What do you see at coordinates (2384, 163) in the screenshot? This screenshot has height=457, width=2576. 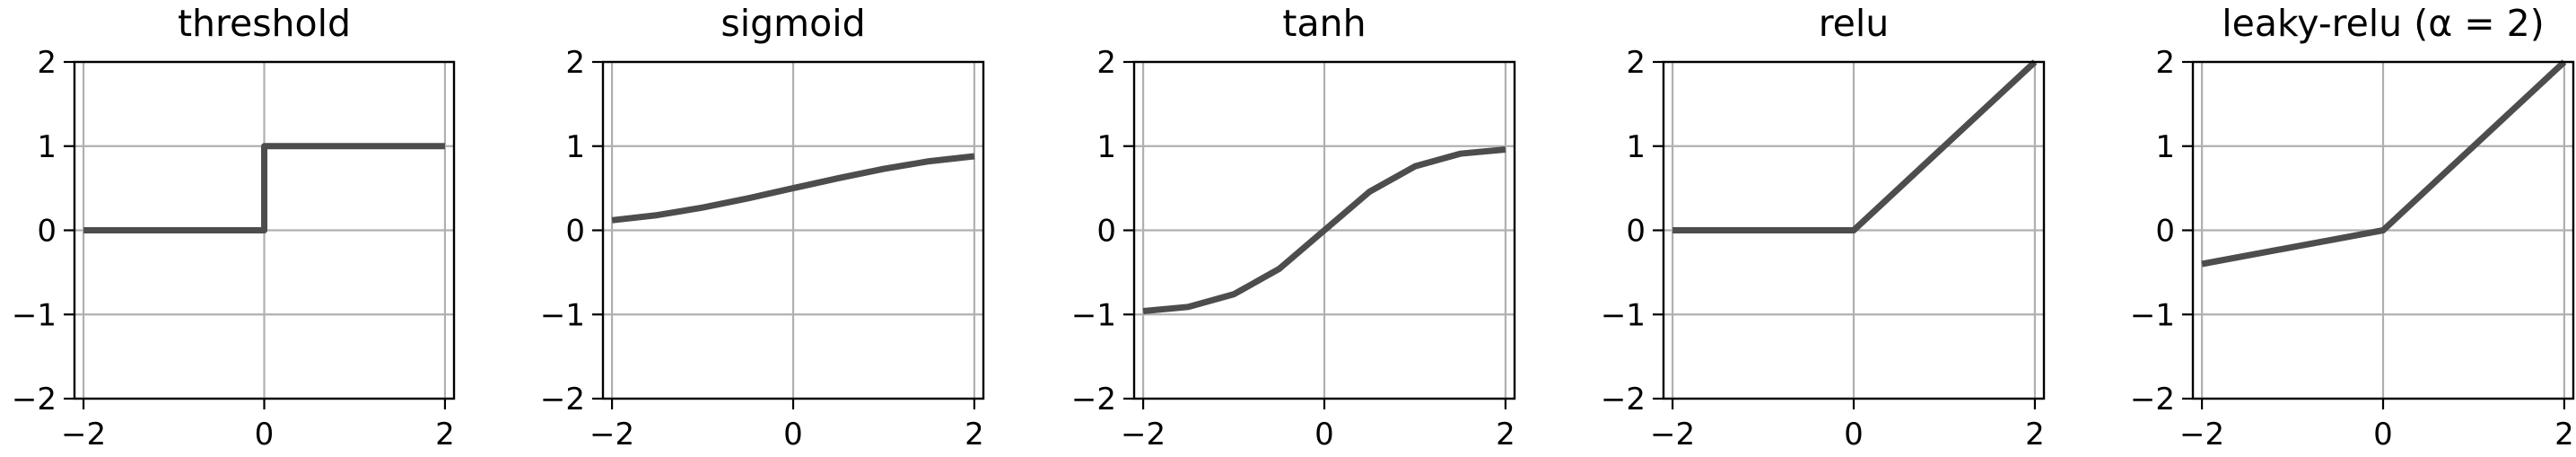 I see `series-line-leaky-relu` at bounding box center [2384, 163].